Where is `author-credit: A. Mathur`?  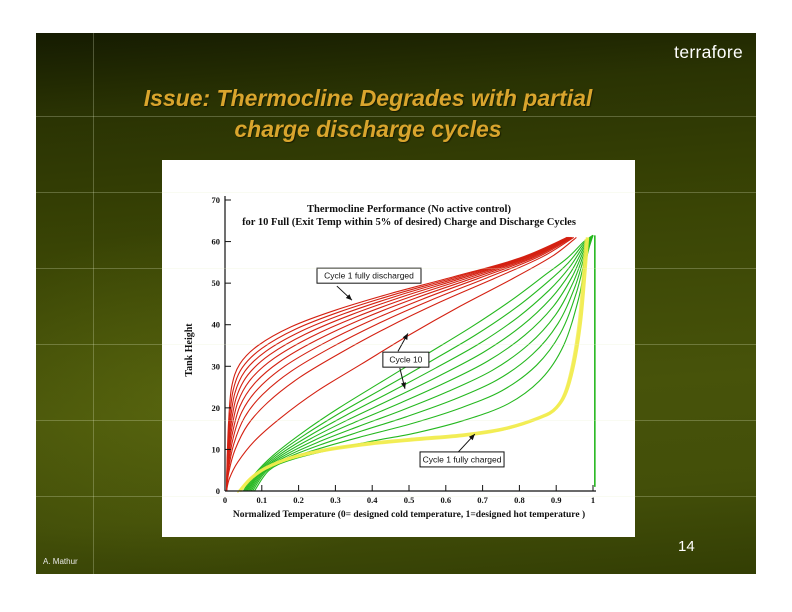
author-credit: A. Mathur is located at coordinates (60, 561).